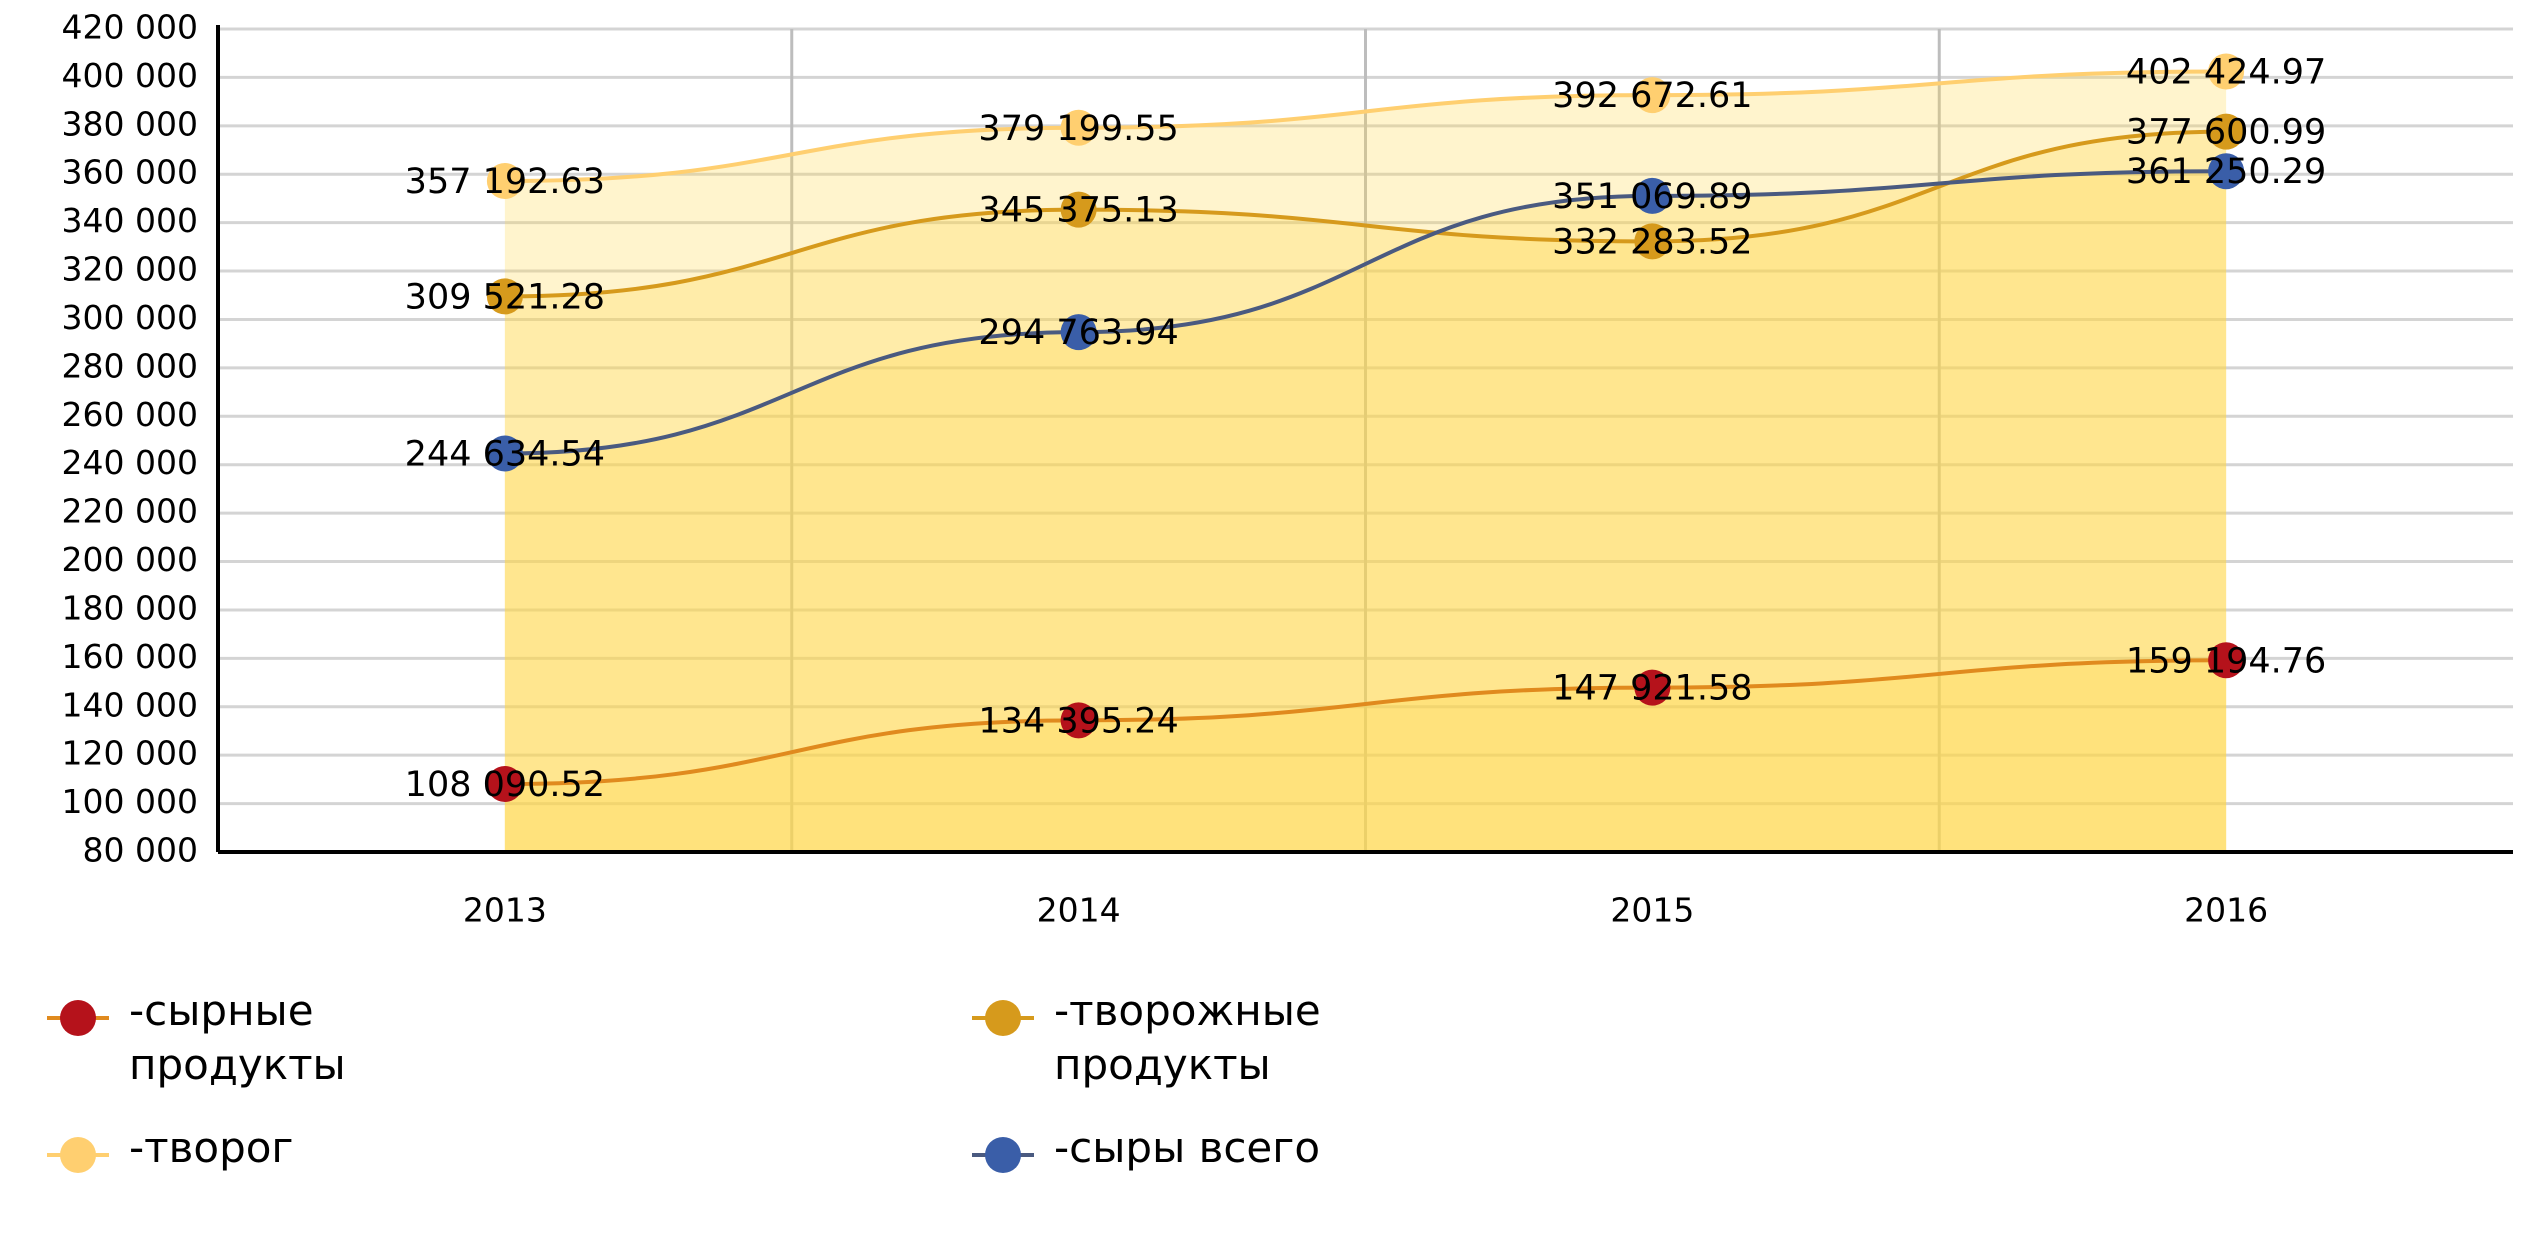  I want to click on y-tick-label: 120 000, so click(130, 753).